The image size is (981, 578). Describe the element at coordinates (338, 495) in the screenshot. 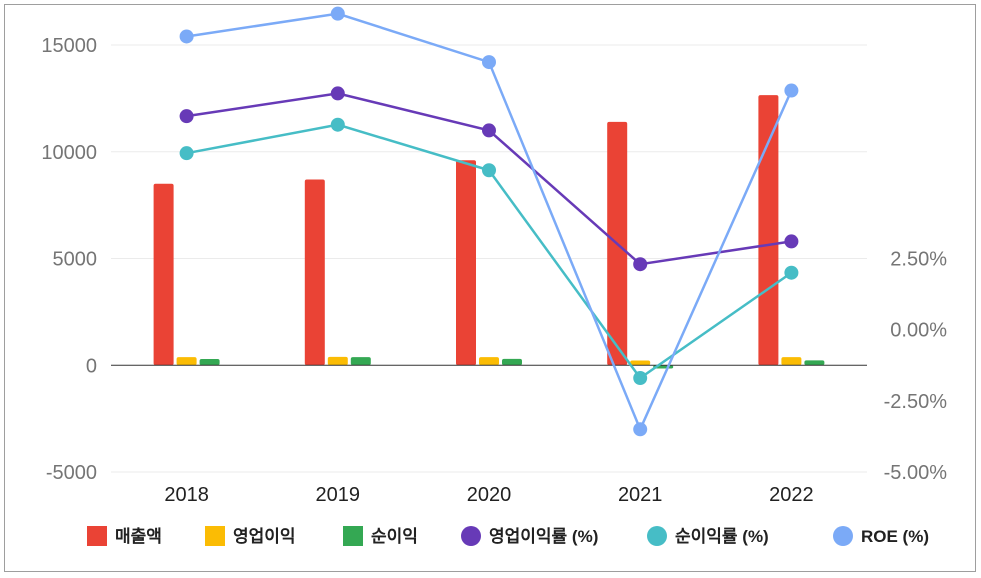

I see `x-tick-label: 2019` at that location.